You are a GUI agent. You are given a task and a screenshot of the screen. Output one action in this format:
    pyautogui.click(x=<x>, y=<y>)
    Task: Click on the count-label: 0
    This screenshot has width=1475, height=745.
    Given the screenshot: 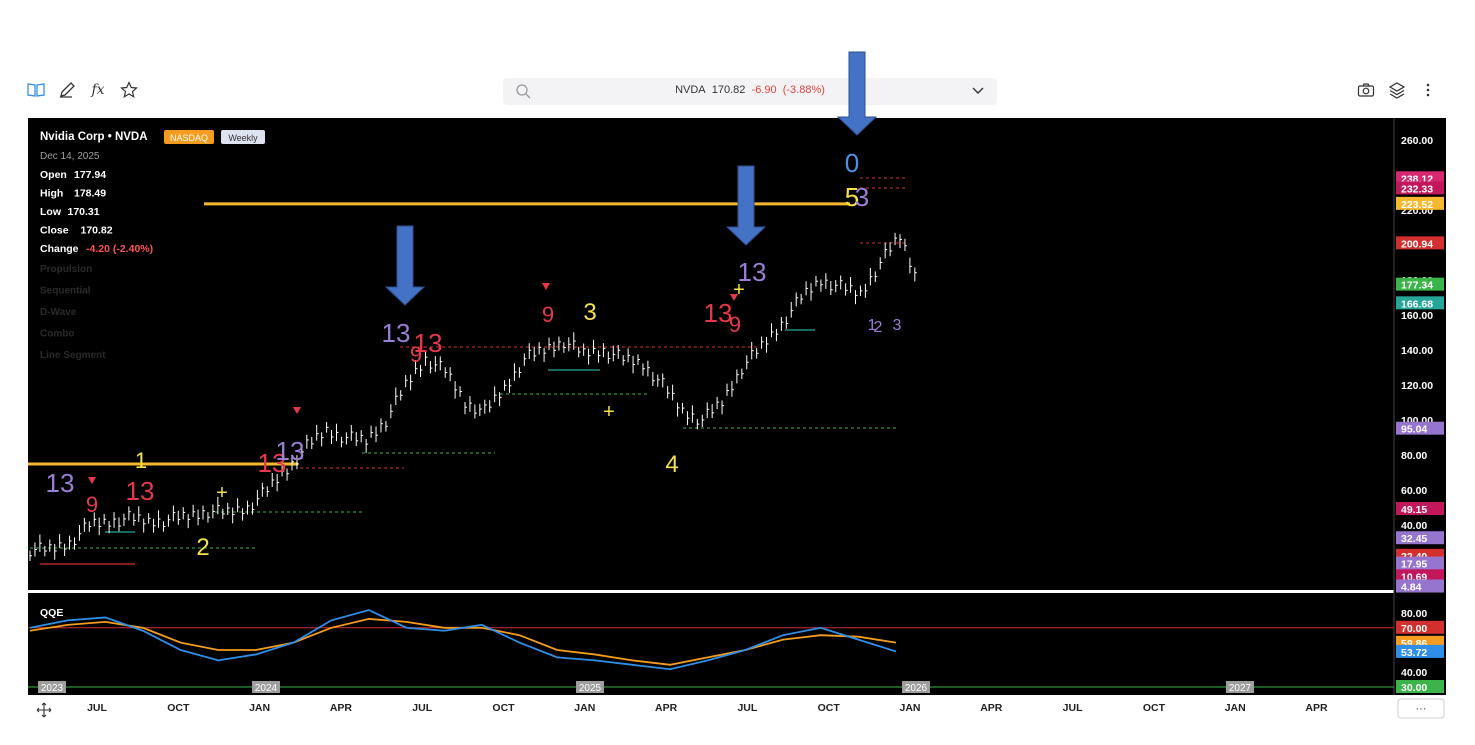 What is the action you would take?
    pyautogui.click(x=852, y=163)
    